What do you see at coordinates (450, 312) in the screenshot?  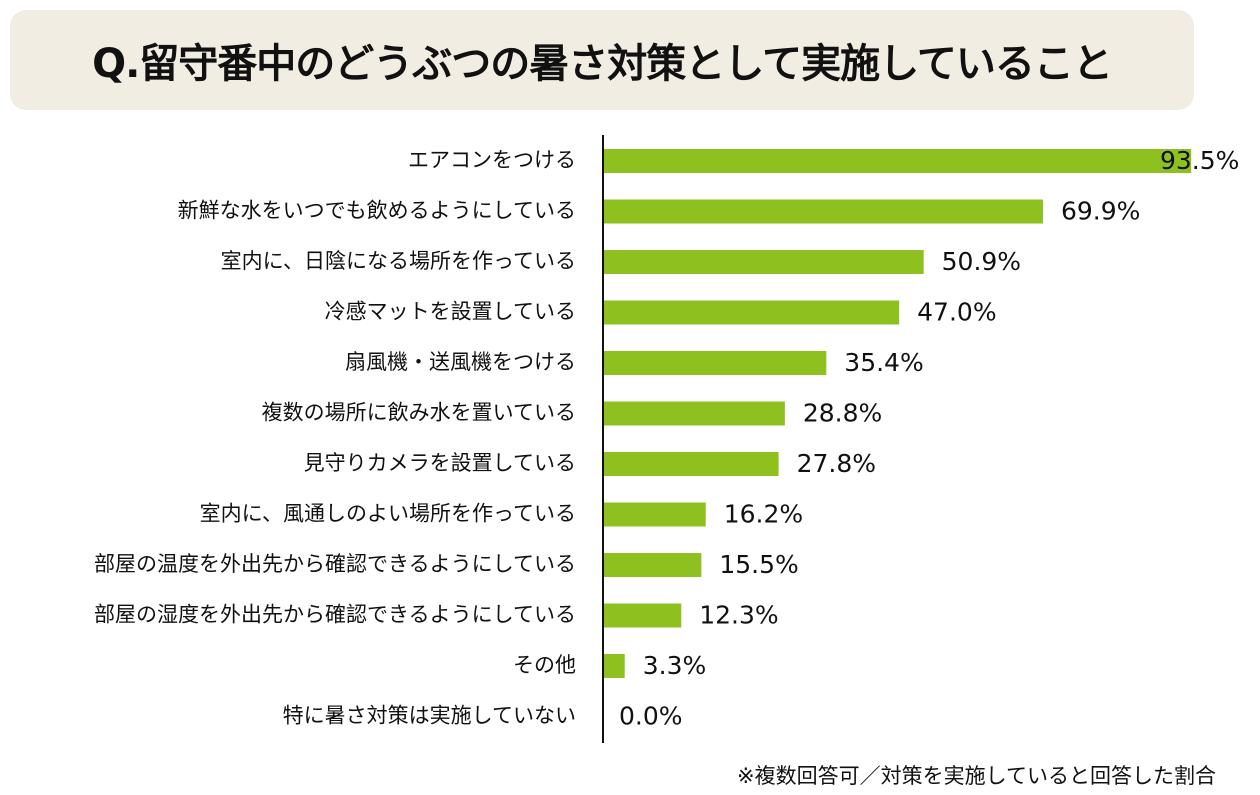 I see `category-label: 冷感マットを設置している` at bounding box center [450, 312].